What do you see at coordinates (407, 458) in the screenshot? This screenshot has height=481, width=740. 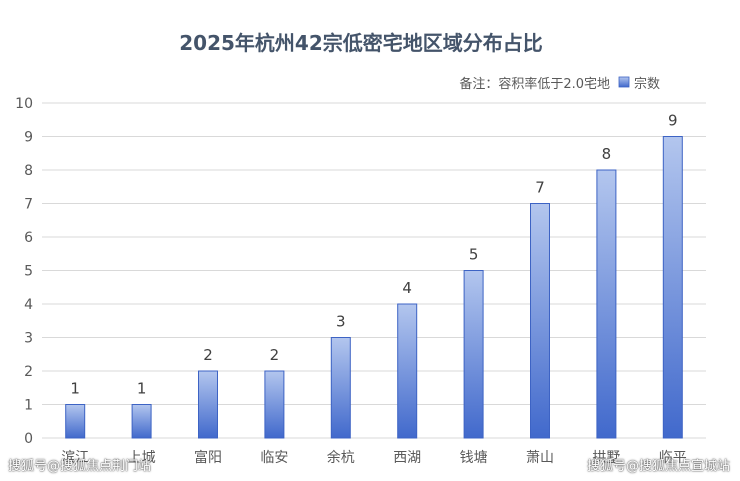 I see `x-tick-label: 西湖` at bounding box center [407, 458].